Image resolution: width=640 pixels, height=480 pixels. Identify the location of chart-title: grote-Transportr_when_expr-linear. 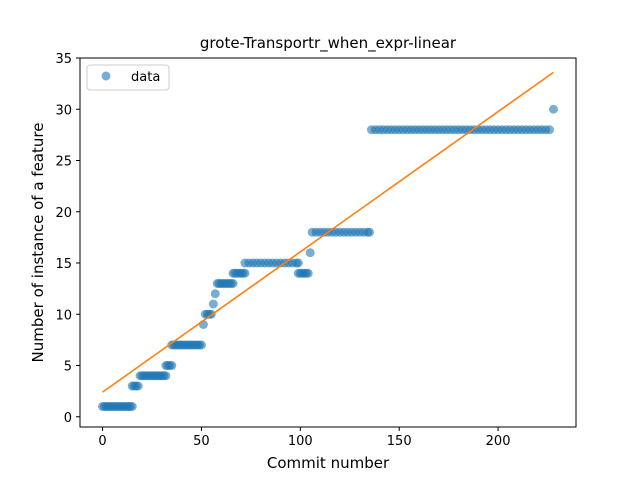
(328, 43).